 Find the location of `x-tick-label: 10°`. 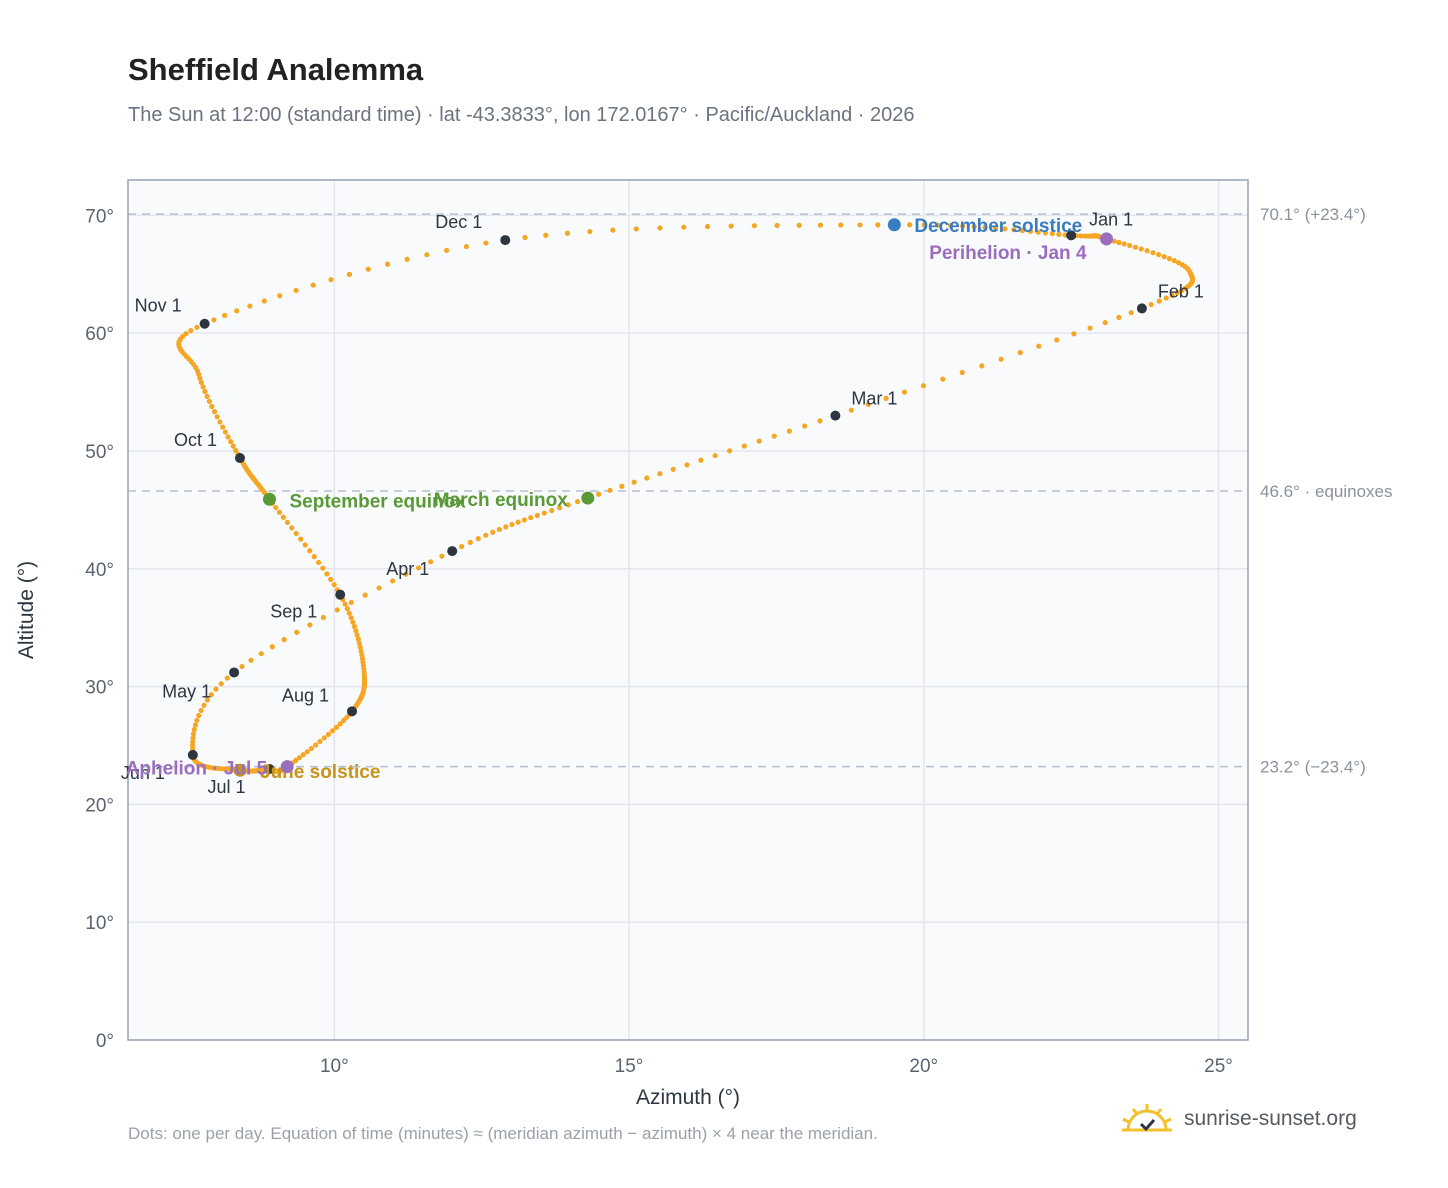

x-tick-label: 10° is located at coordinates (334, 1066).